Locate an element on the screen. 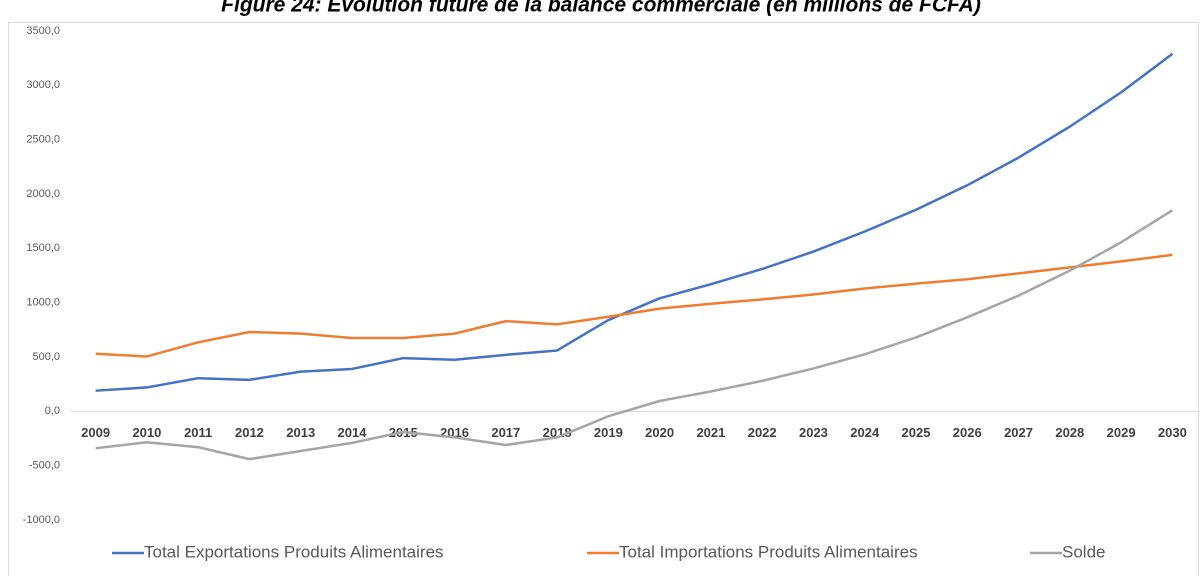  x-tick-label: 2029 is located at coordinates (1121, 432).